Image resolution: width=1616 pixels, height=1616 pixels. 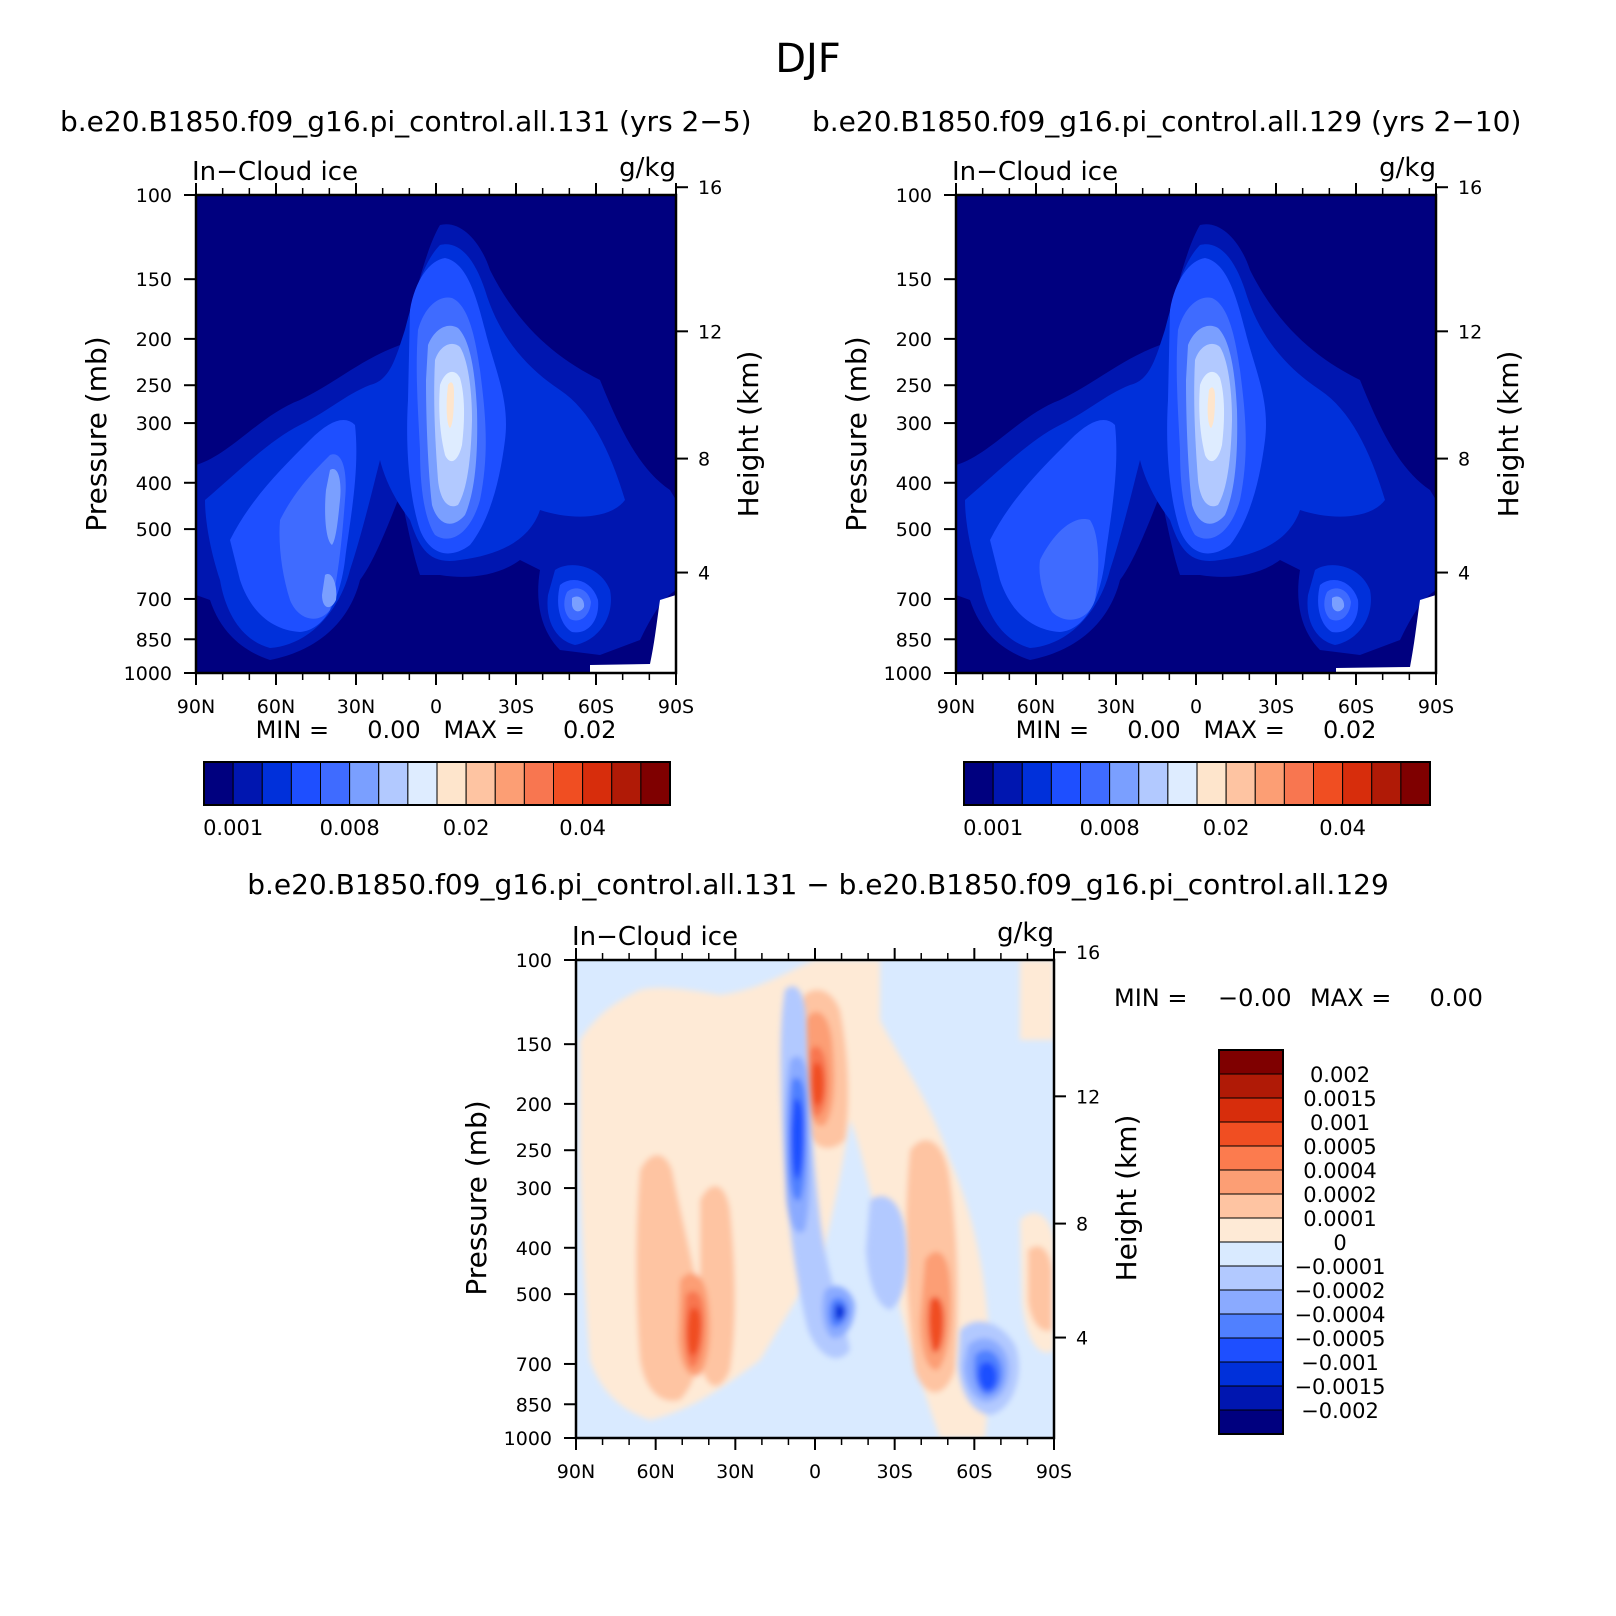 I want to click on panel-right-ylabel-right: Height (km), so click(x=1508, y=434).